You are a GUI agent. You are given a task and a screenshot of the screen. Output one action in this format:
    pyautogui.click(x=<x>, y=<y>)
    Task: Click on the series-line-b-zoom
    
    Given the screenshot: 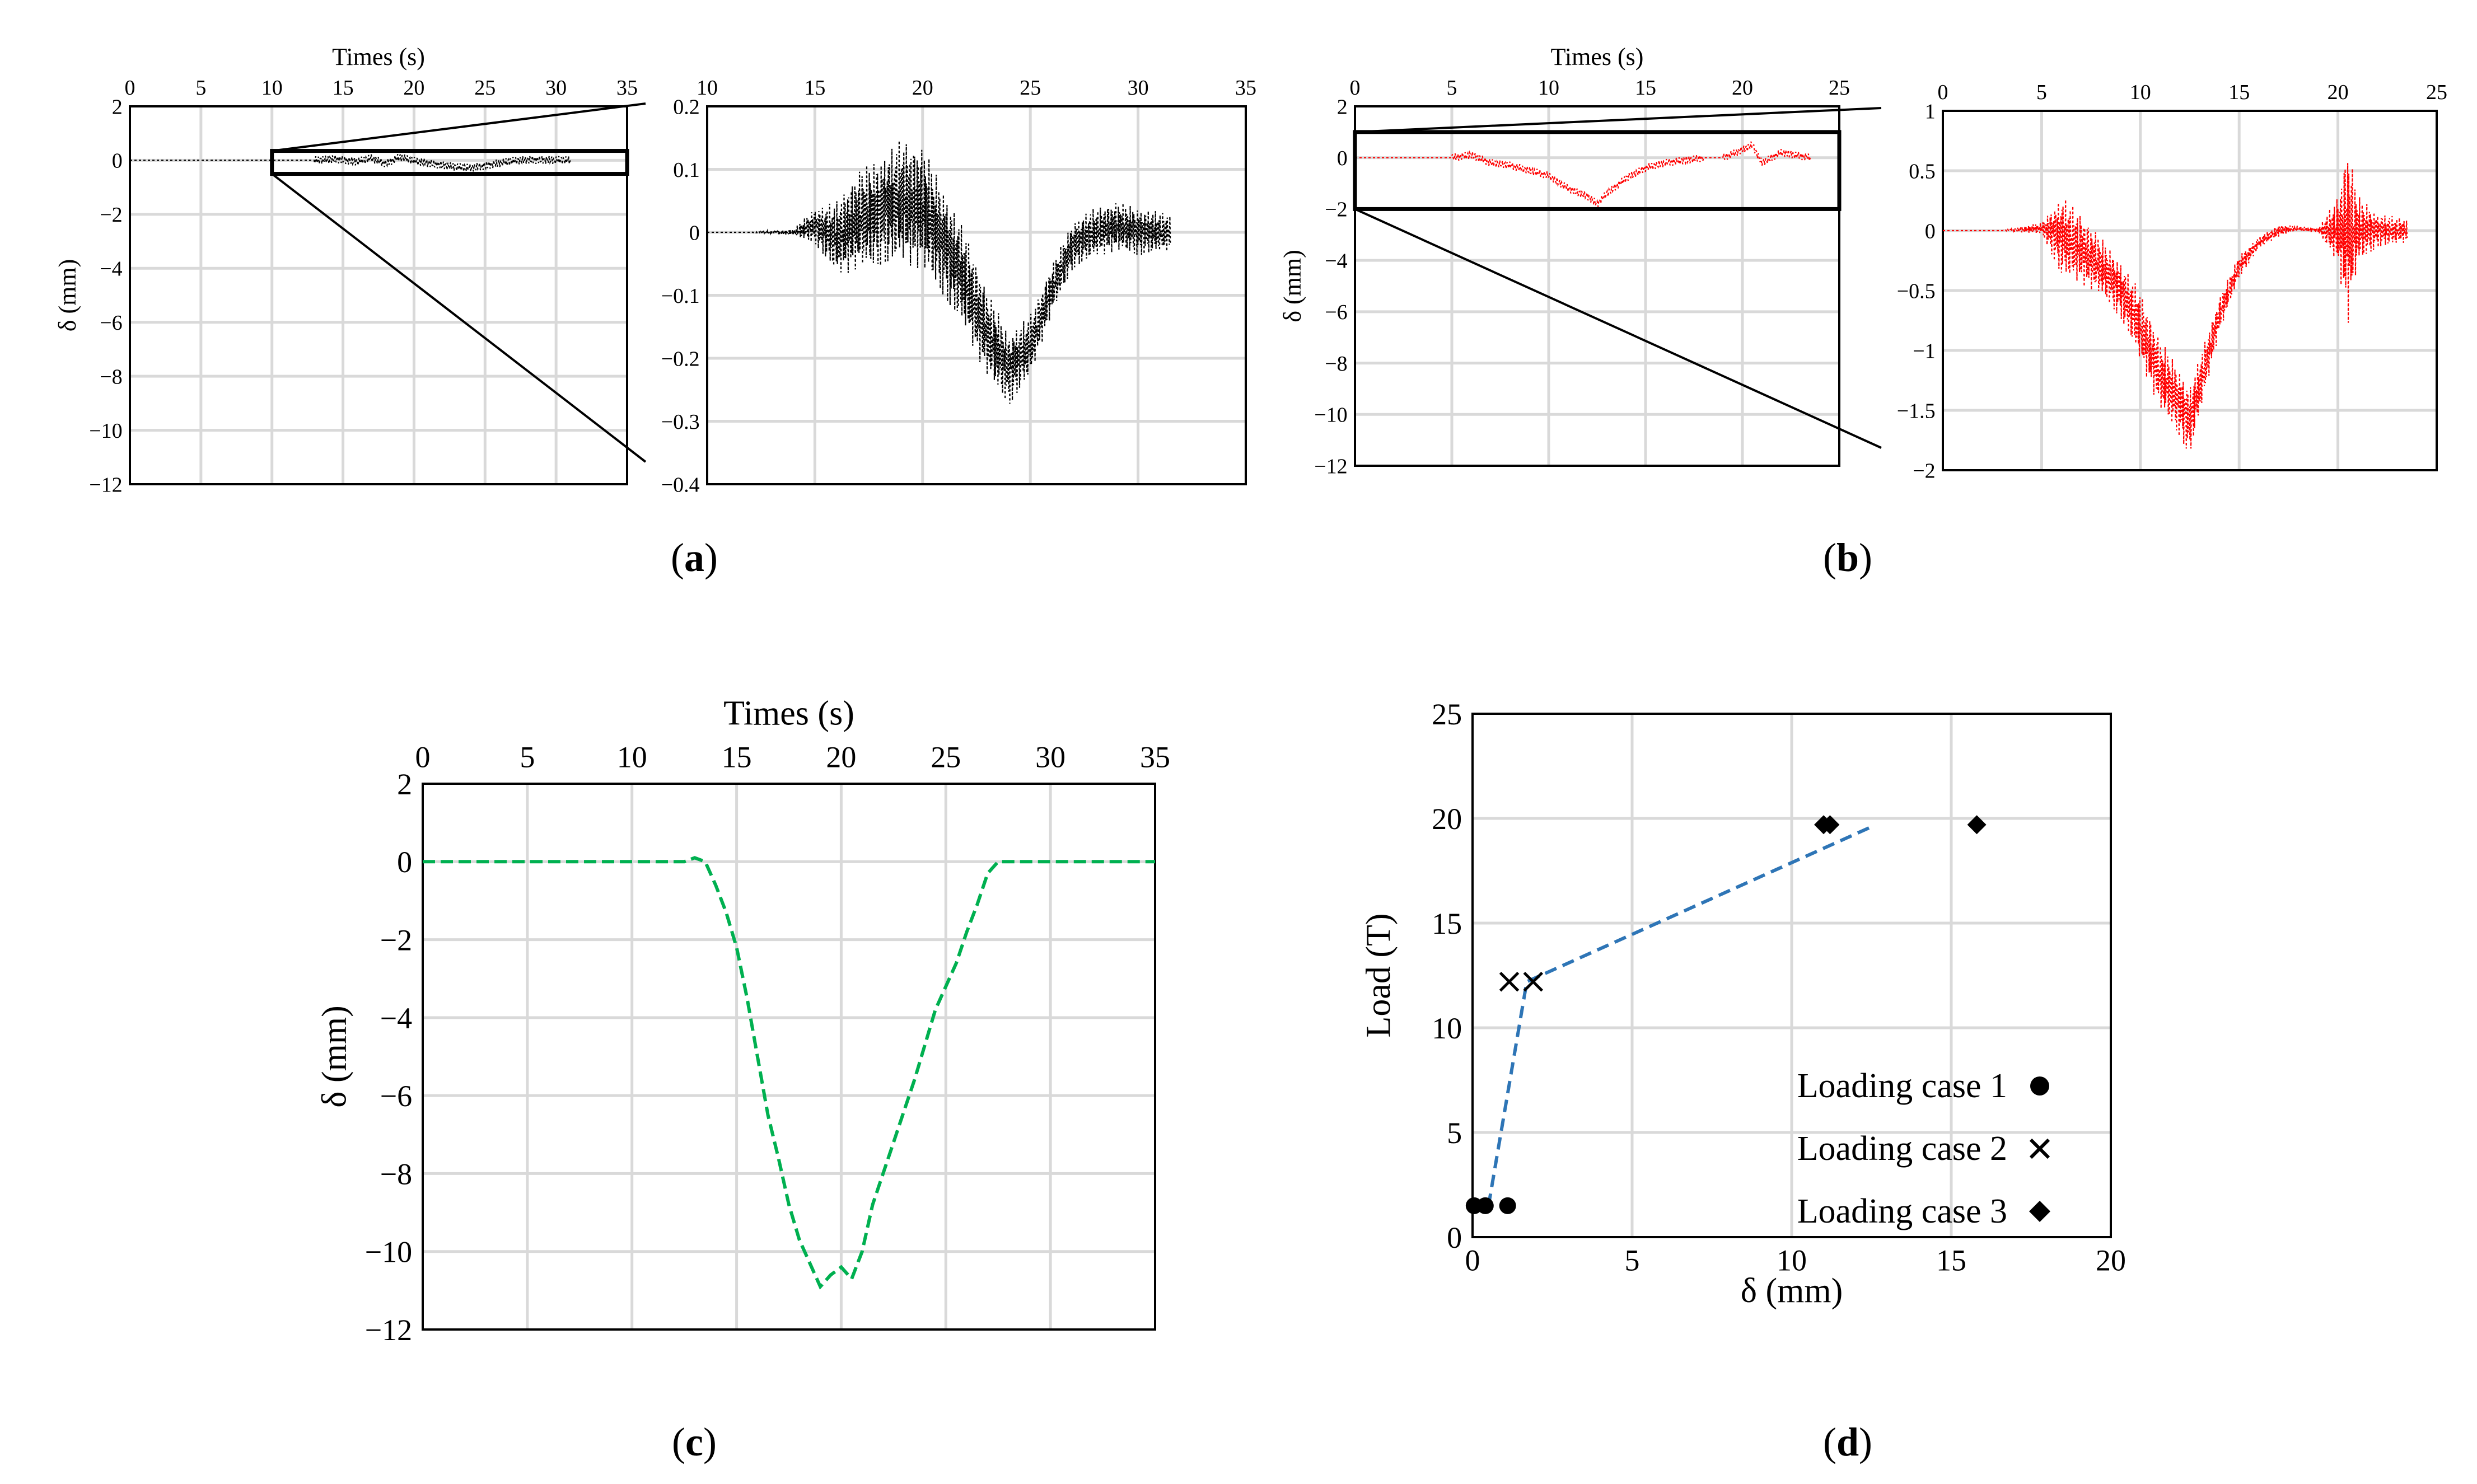 What is the action you would take?
    pyautogui.click(x=2175, y=306)
    